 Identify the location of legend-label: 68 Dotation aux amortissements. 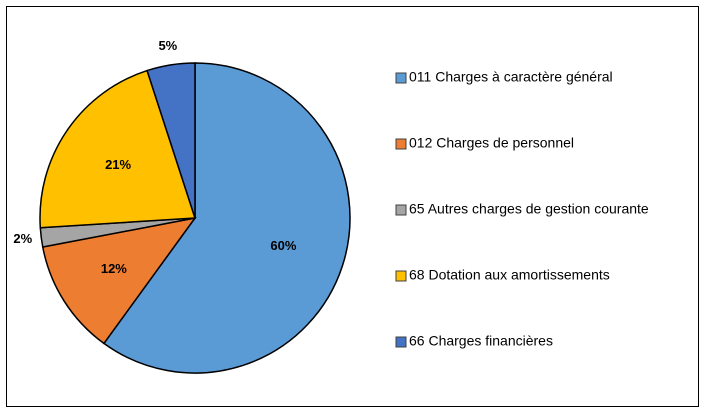
(509, 275).